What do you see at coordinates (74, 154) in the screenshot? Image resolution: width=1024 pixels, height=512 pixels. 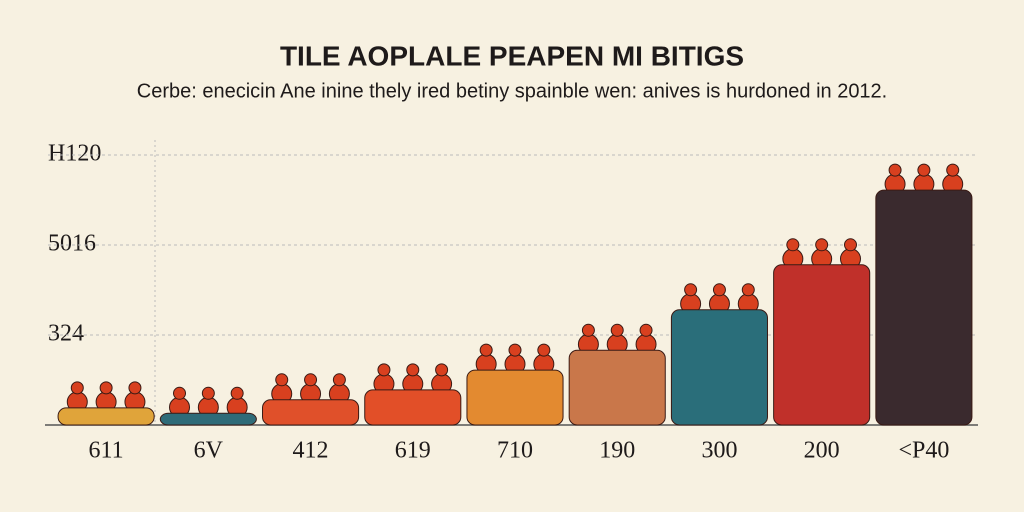 I see `y-tick-label: H120` at bounding box center [74, 154].